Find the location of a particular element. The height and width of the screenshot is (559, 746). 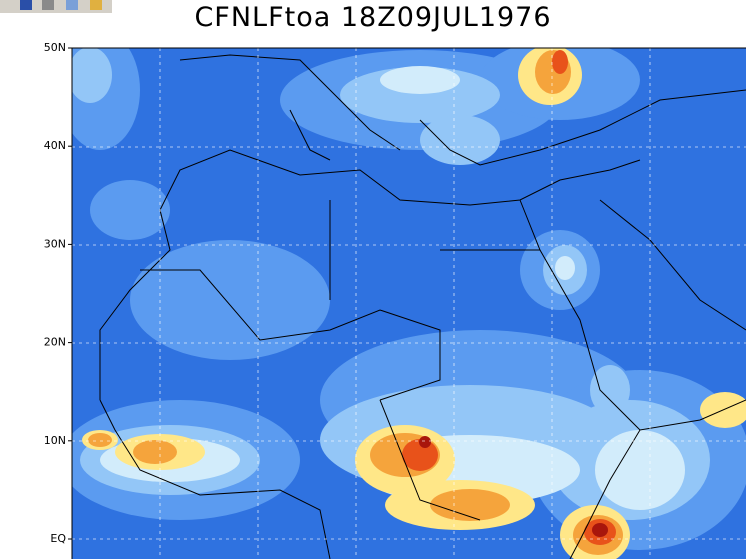

print-icon is located at coordinates (48, 5).